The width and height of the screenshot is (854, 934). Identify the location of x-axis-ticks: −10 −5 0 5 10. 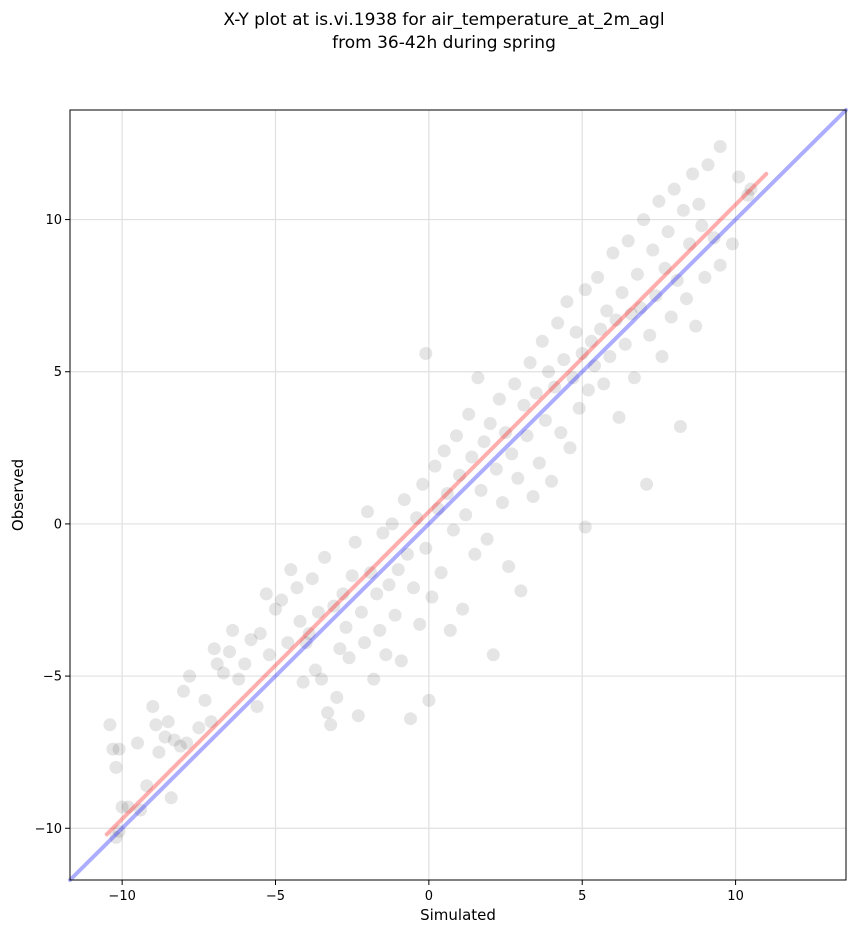
(426, 892).